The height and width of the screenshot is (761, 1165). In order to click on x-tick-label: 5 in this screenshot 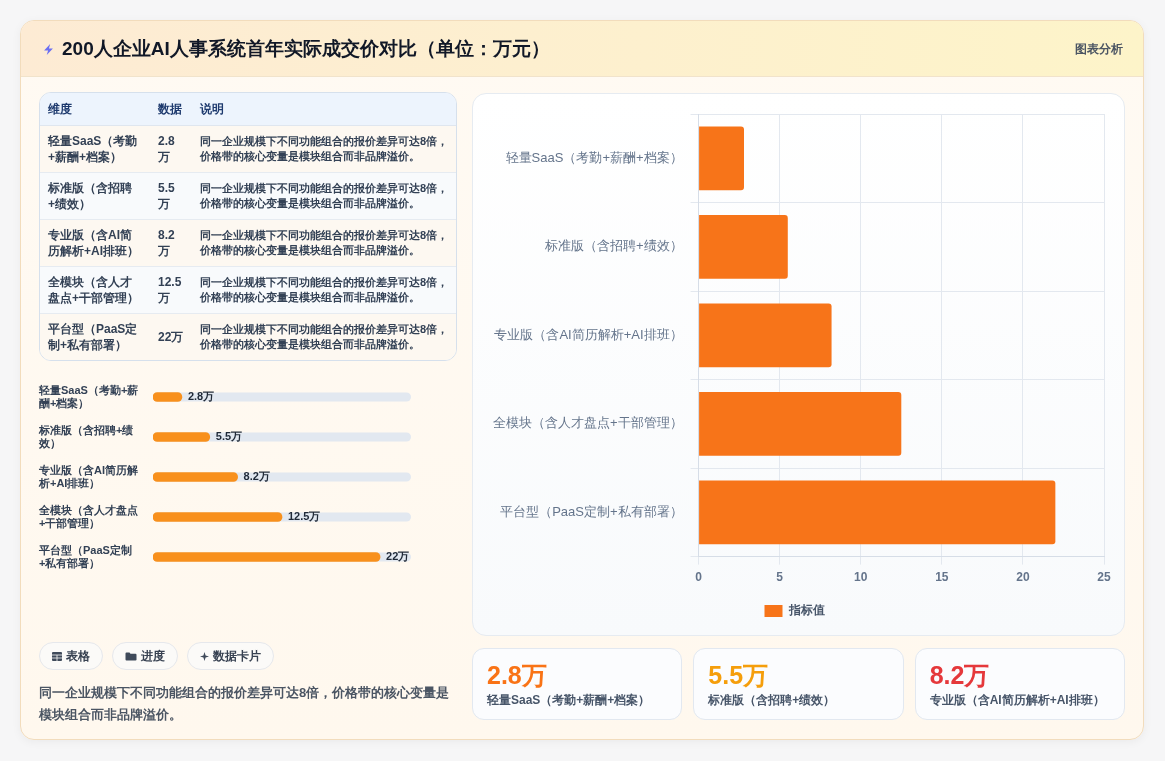, I will do `click(780, 577)`.